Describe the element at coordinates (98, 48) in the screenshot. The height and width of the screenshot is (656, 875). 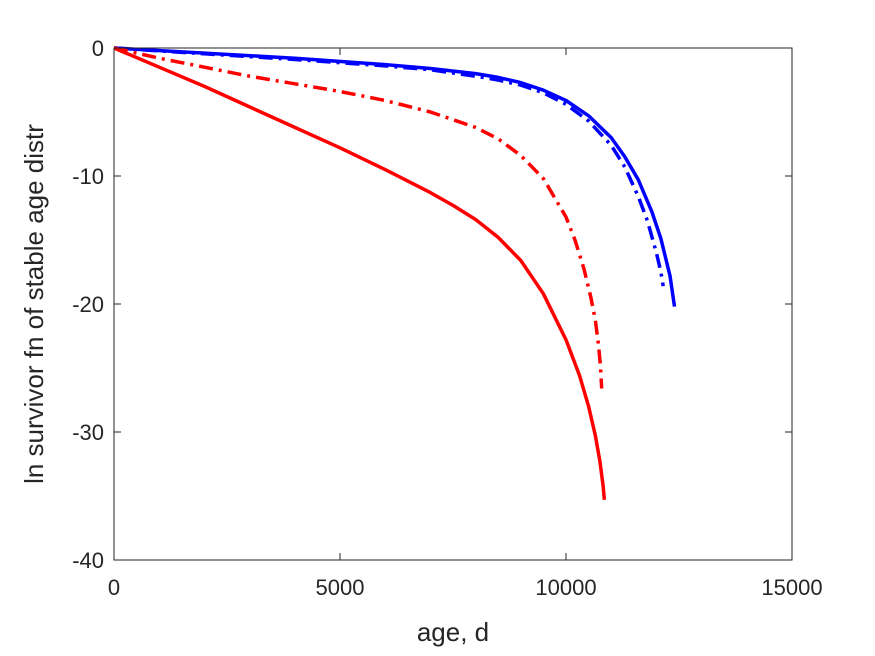
I see `y-tick-label: 0` at that location.